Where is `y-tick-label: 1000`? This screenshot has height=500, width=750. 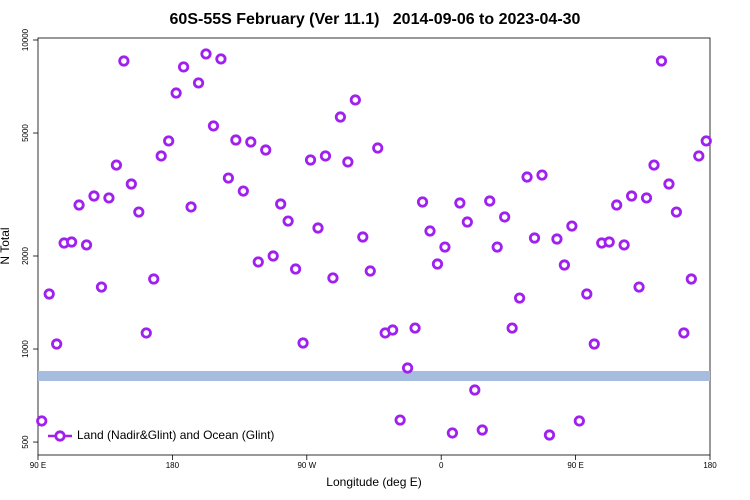
y-tick-label: 1000 is located at coordinates (25, 349).